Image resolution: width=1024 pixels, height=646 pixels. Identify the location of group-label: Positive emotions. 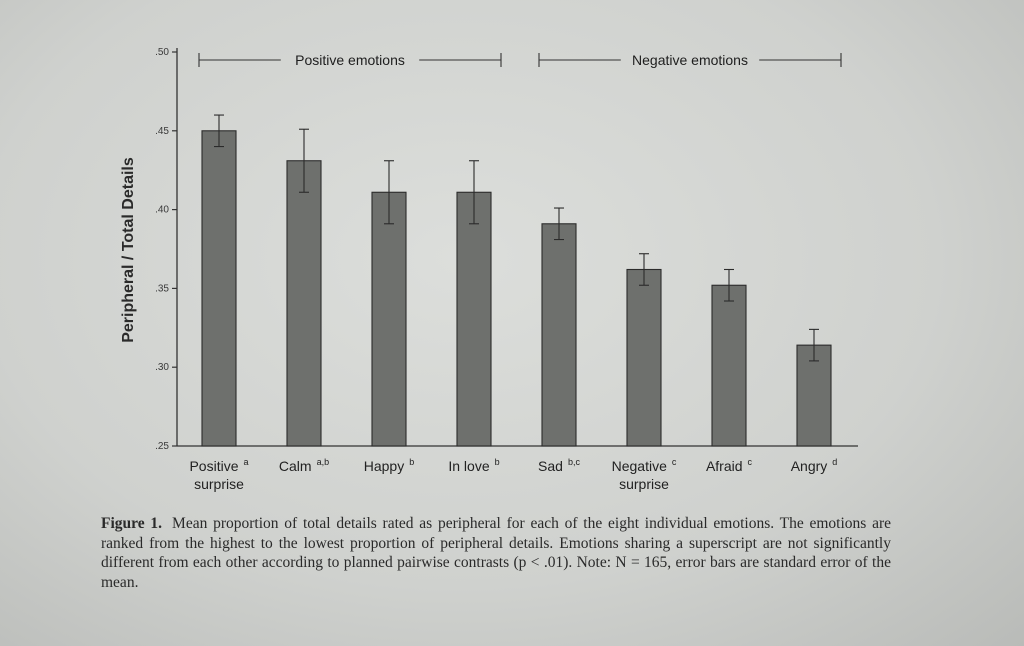
(350, 60).